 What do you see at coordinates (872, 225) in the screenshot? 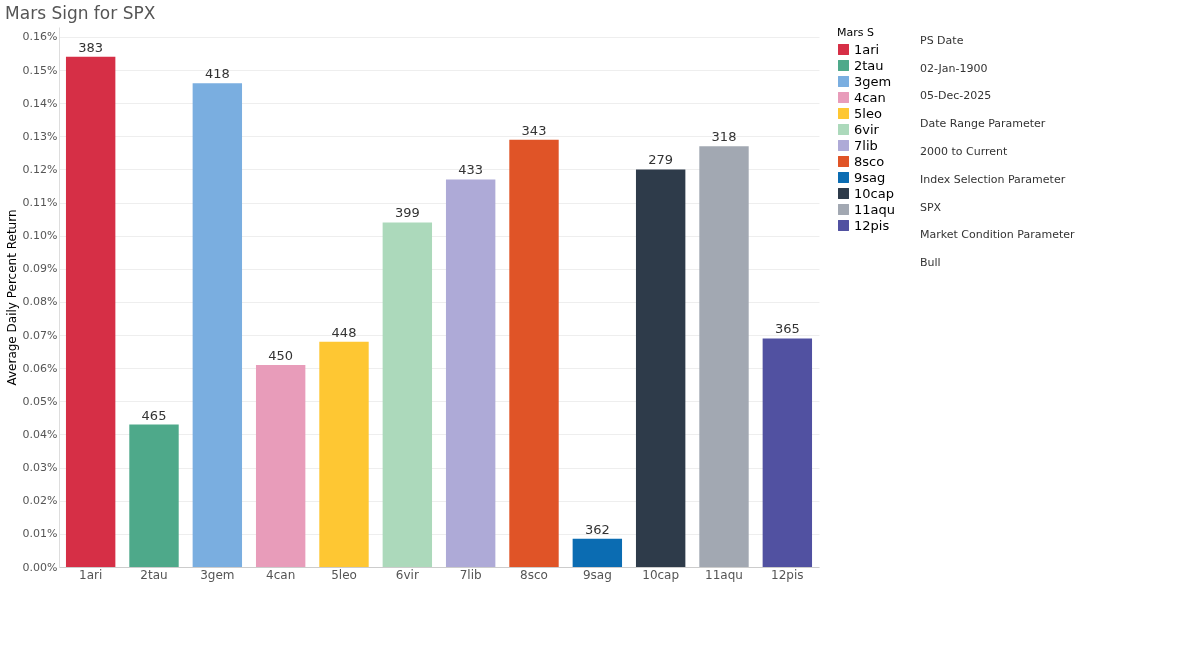
I see `legend-label: 12pis` at bounding box center [872, 225].